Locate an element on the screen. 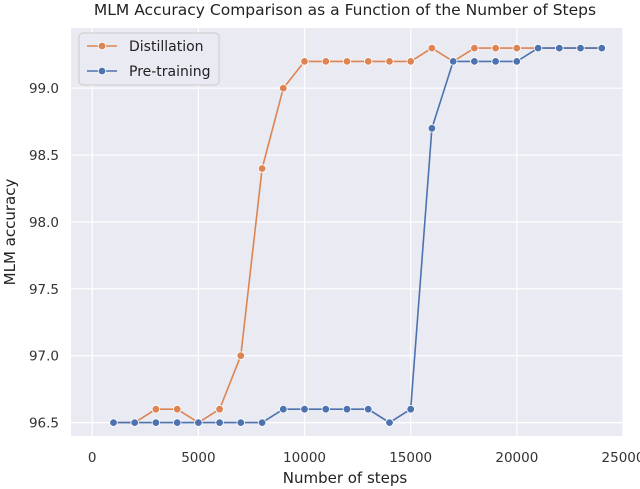 The image size is (640, 489). y-tick-label: 98.5 is located at coordinates (44, 156).